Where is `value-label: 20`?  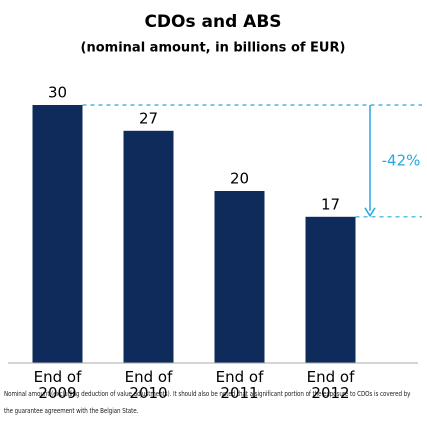 value-label: 20 is located at coordinates (239, 179).